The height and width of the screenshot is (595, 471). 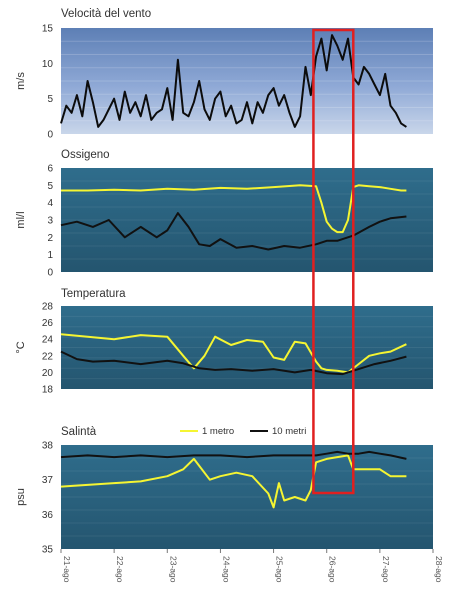 I want to click on y-tick-label: 20, so click(x=48, y=373).